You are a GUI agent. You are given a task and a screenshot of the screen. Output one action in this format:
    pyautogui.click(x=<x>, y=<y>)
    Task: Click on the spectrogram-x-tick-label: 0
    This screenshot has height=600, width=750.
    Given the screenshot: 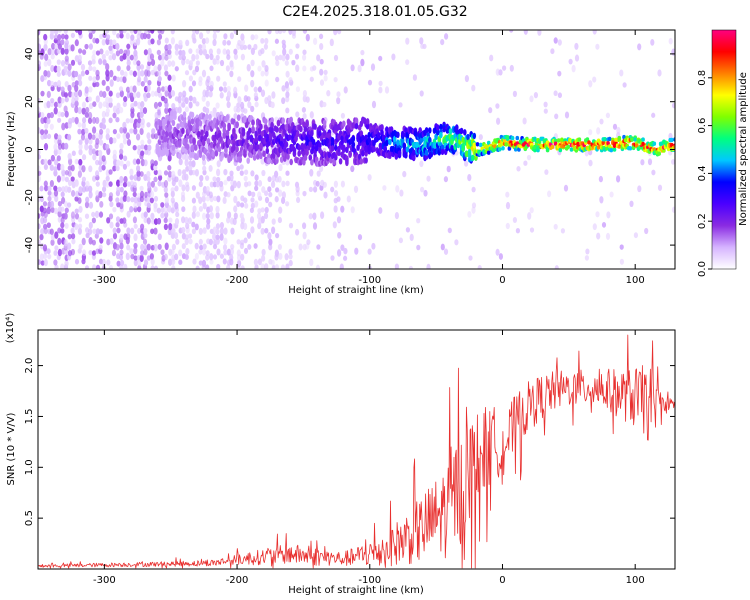 What is the action you would take?
    pyautogui.click(x=502, y=280)
    